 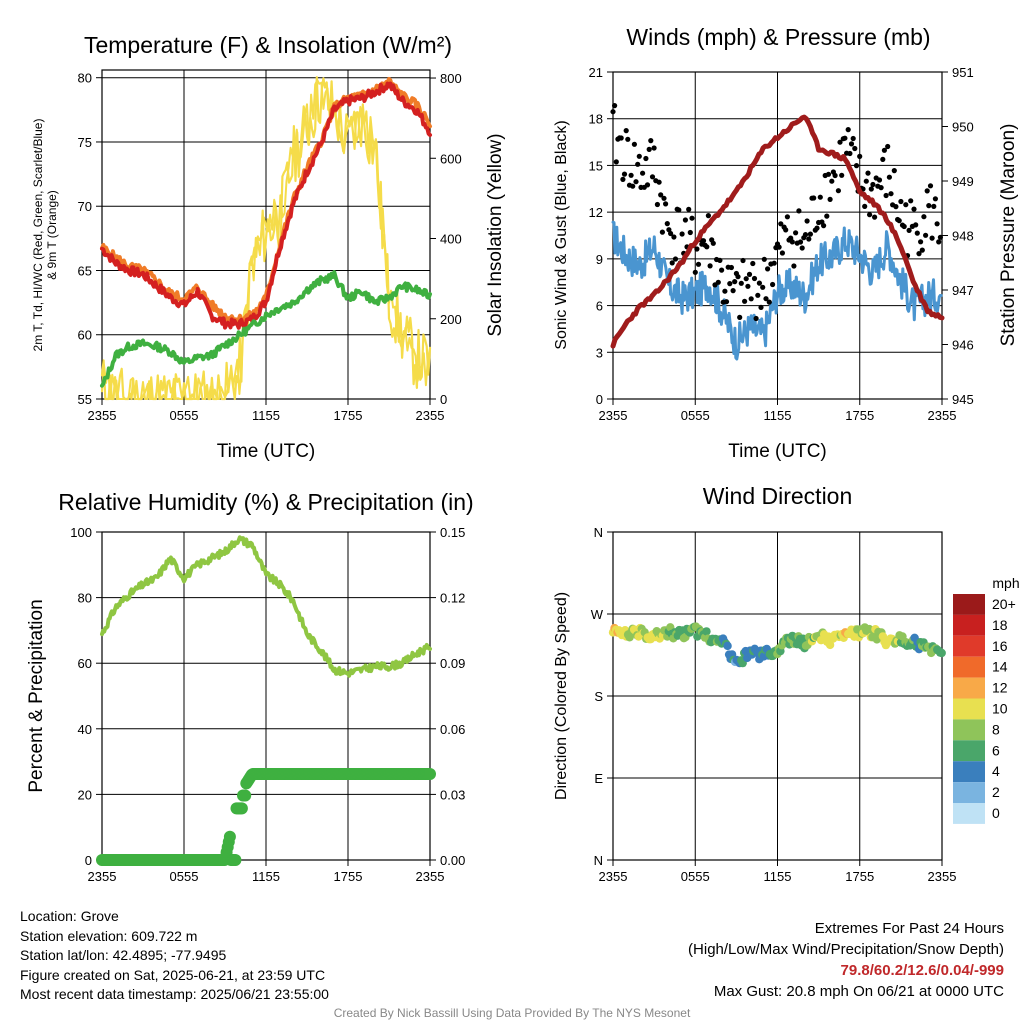 What do you see at coordinates (85, 729) in the screenshot?
I see `y-tick-label: 40` at bounding box center [85, 729].